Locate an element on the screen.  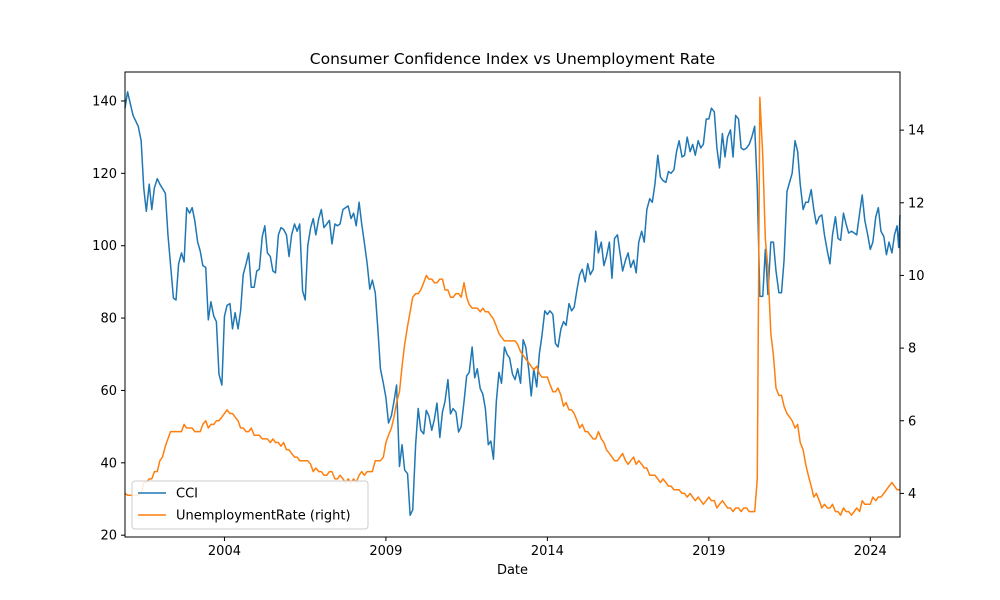
y-right-tick-label: 10 is located at coordinates (916, 276).